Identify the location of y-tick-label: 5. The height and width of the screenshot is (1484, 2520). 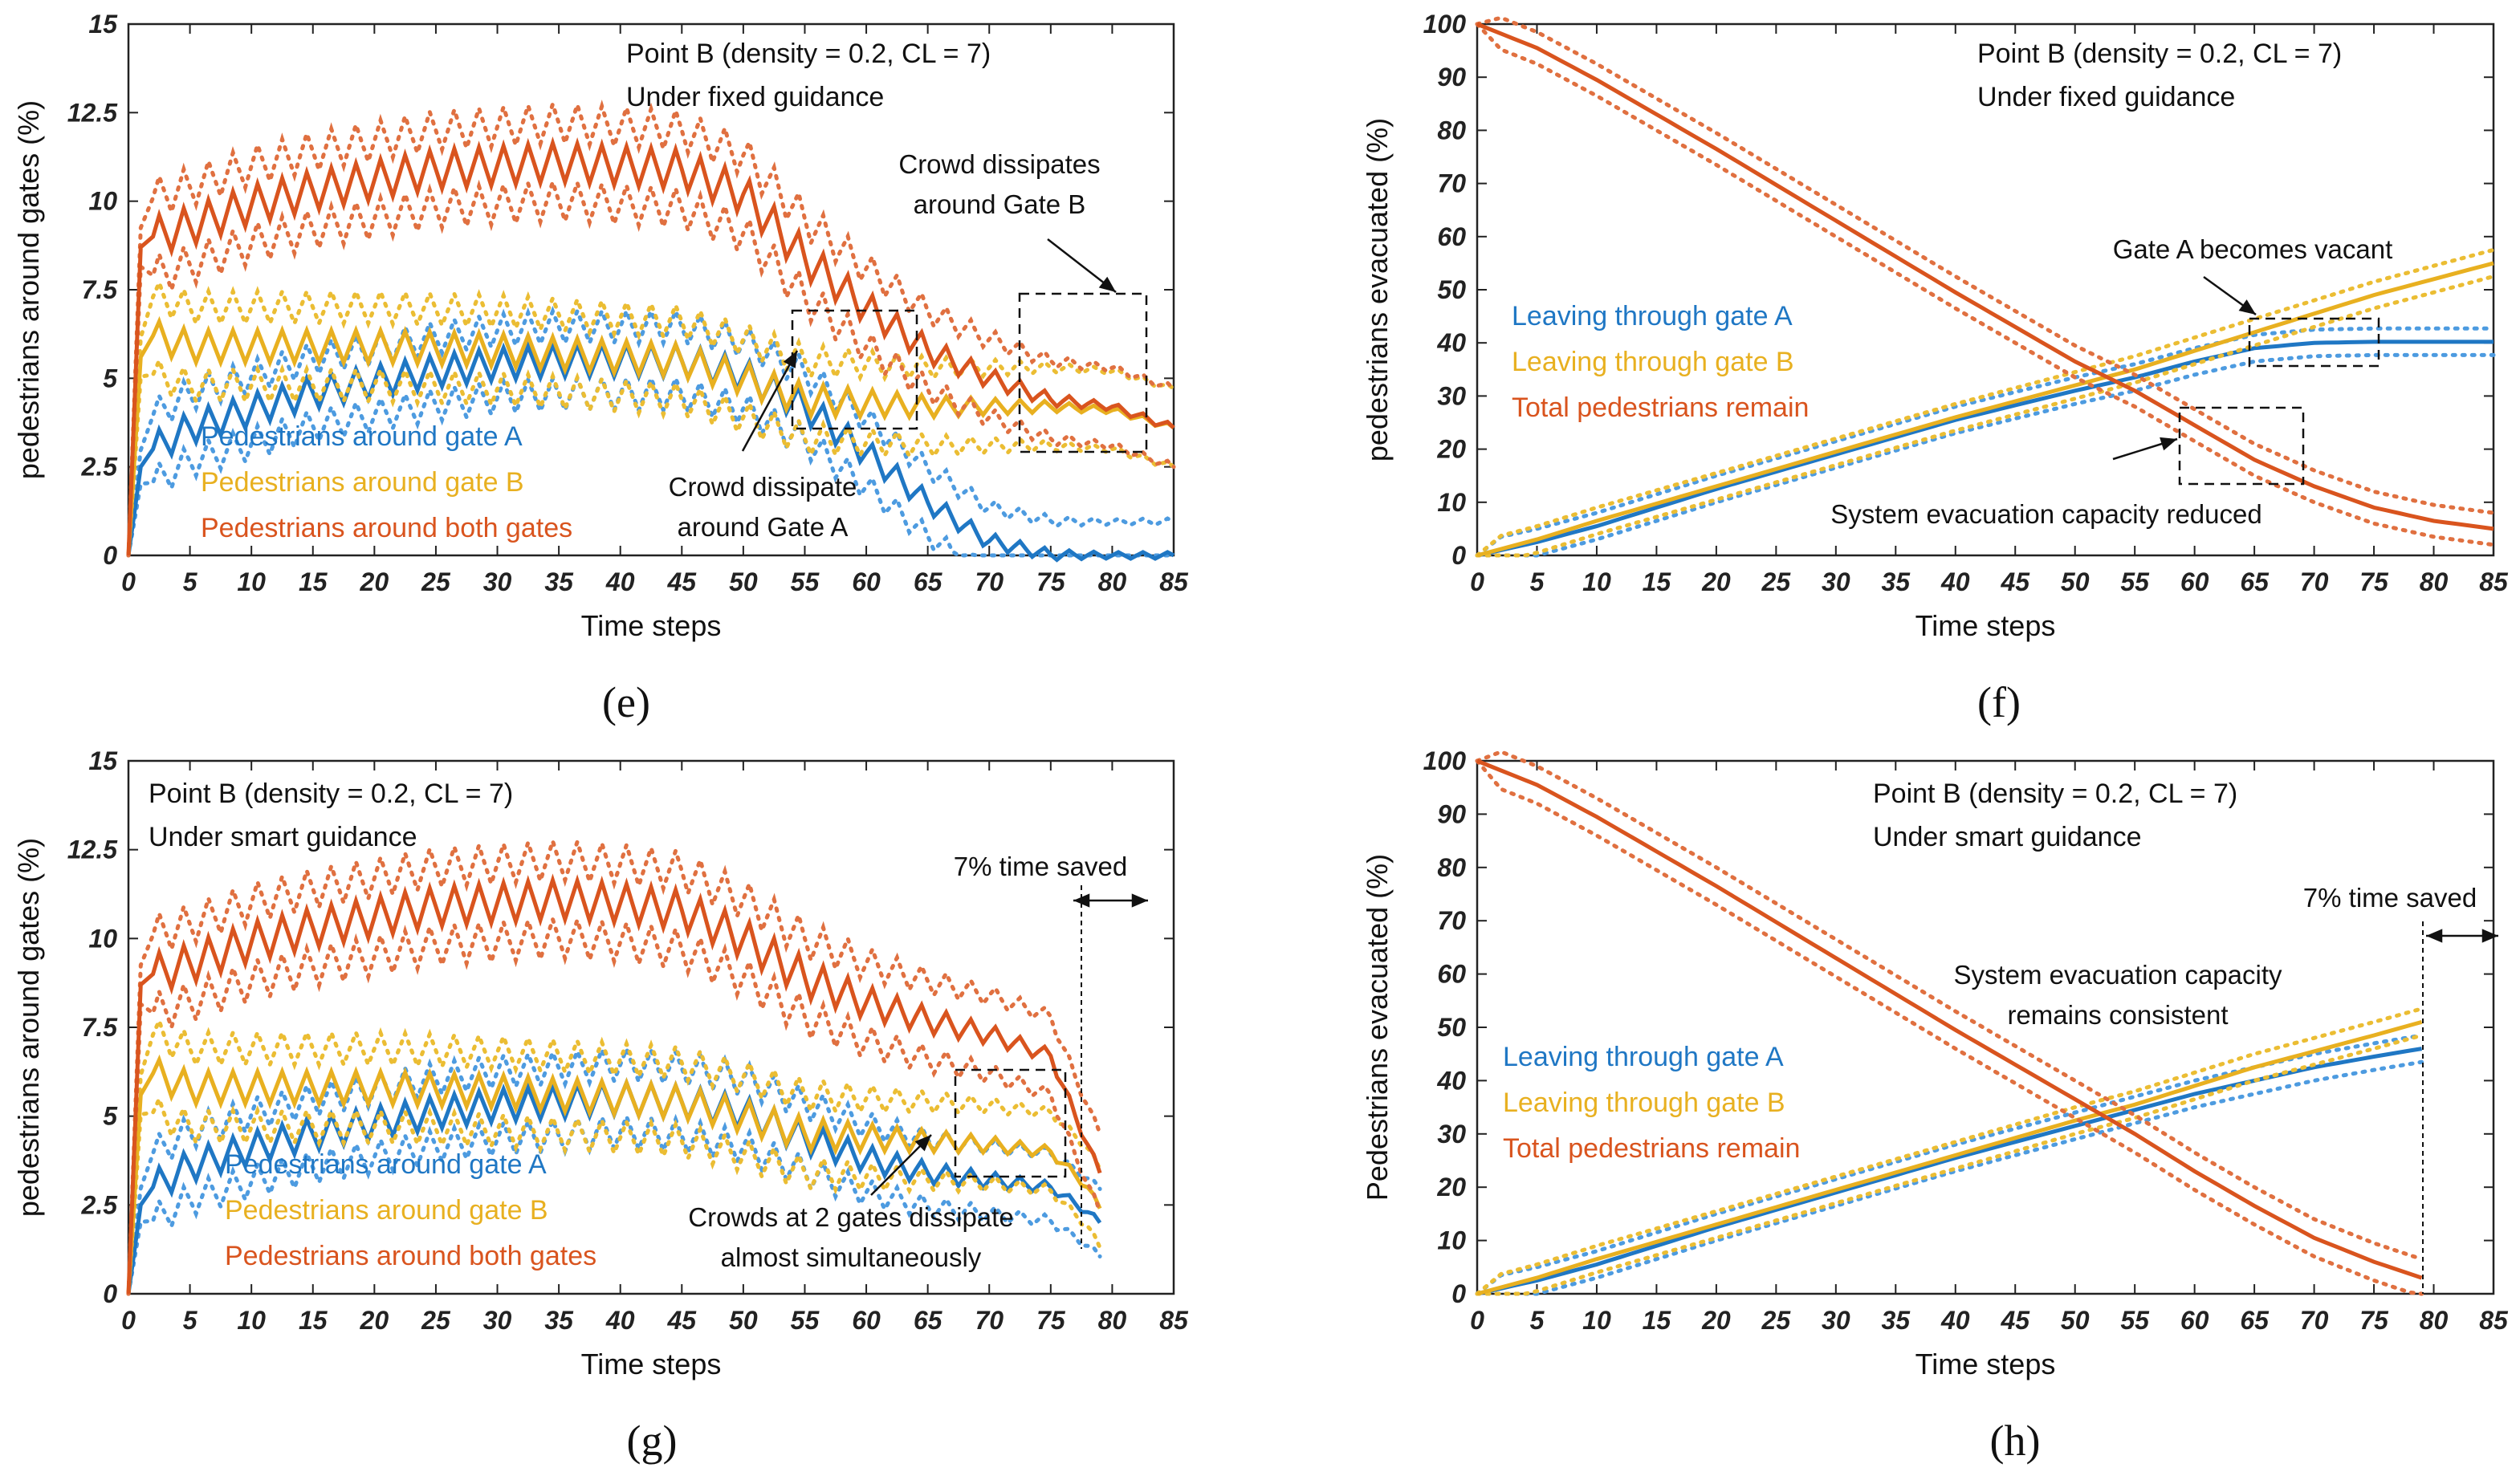
(110, 1116).